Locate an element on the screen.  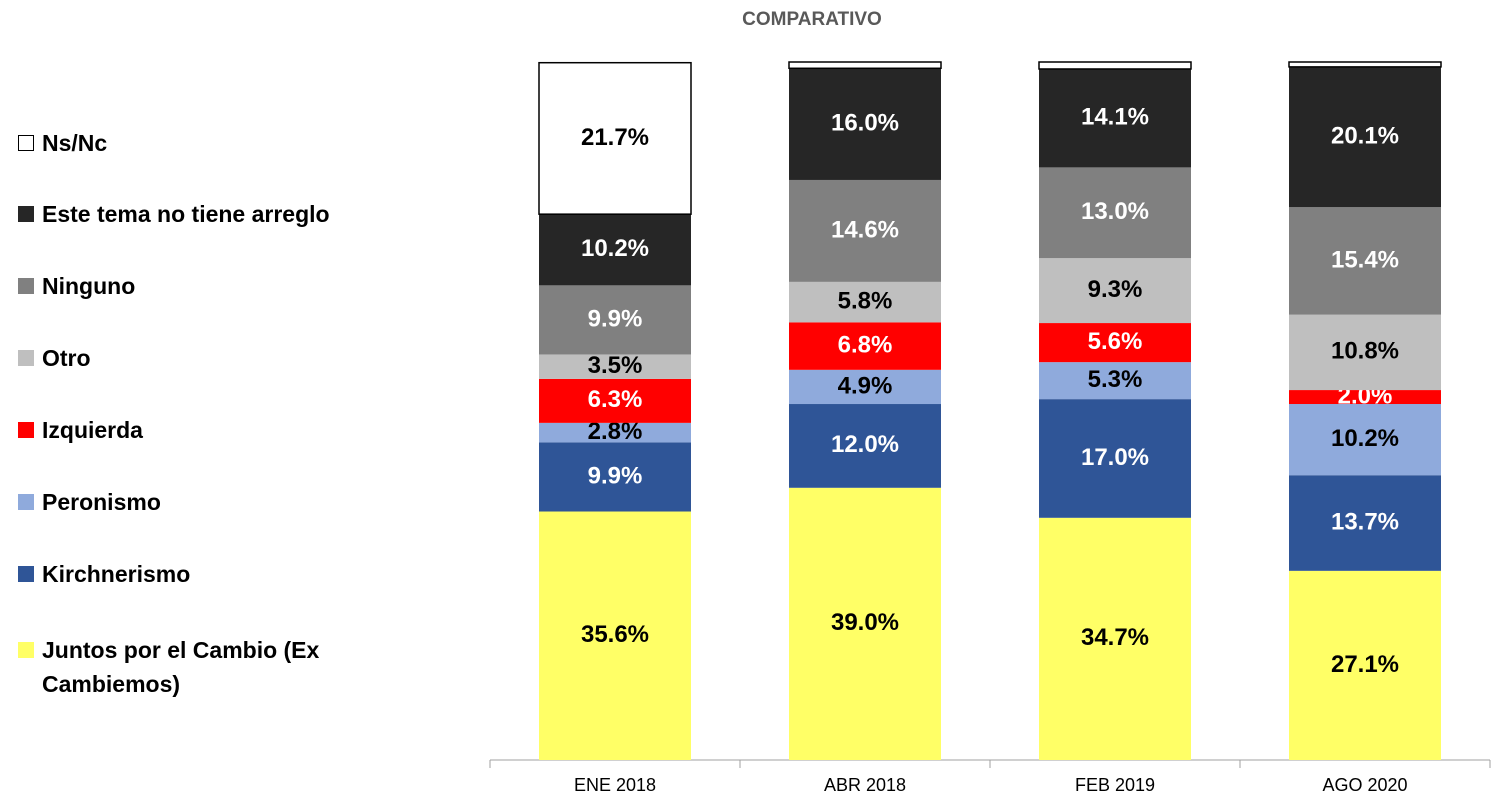
data-label: 21.7% is located at coordinates (615, 137).